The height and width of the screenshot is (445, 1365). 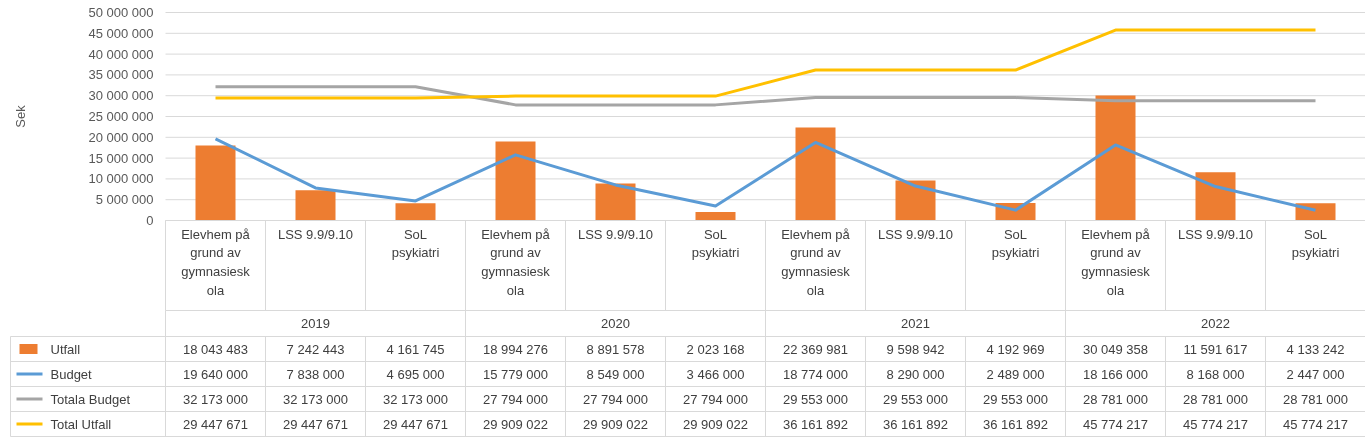 What do you see at coordinates (515, 374) in the screenshot?
I see `data-label: 15 779 000` at bounding box center [515, 374].